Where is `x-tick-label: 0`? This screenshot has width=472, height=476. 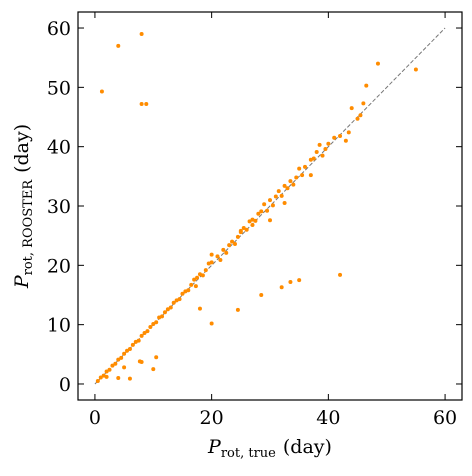 x-tick-label: 0 is located at coordinates (95, 418).